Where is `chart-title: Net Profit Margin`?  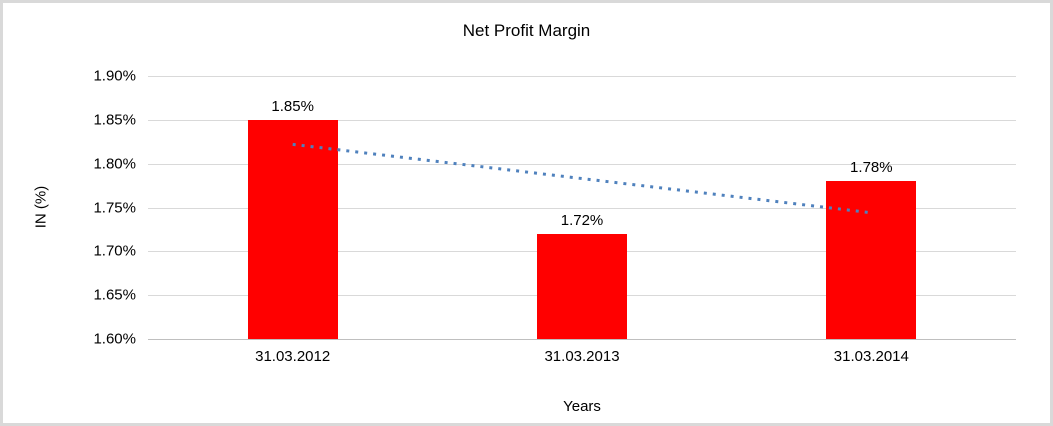
chart-title: Net Profit Margin is located at coordinates (526, 30).